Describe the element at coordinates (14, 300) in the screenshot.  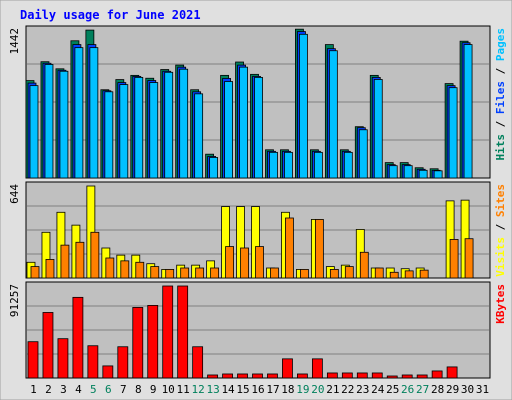
I see `y-max-label: 91257` at that location.